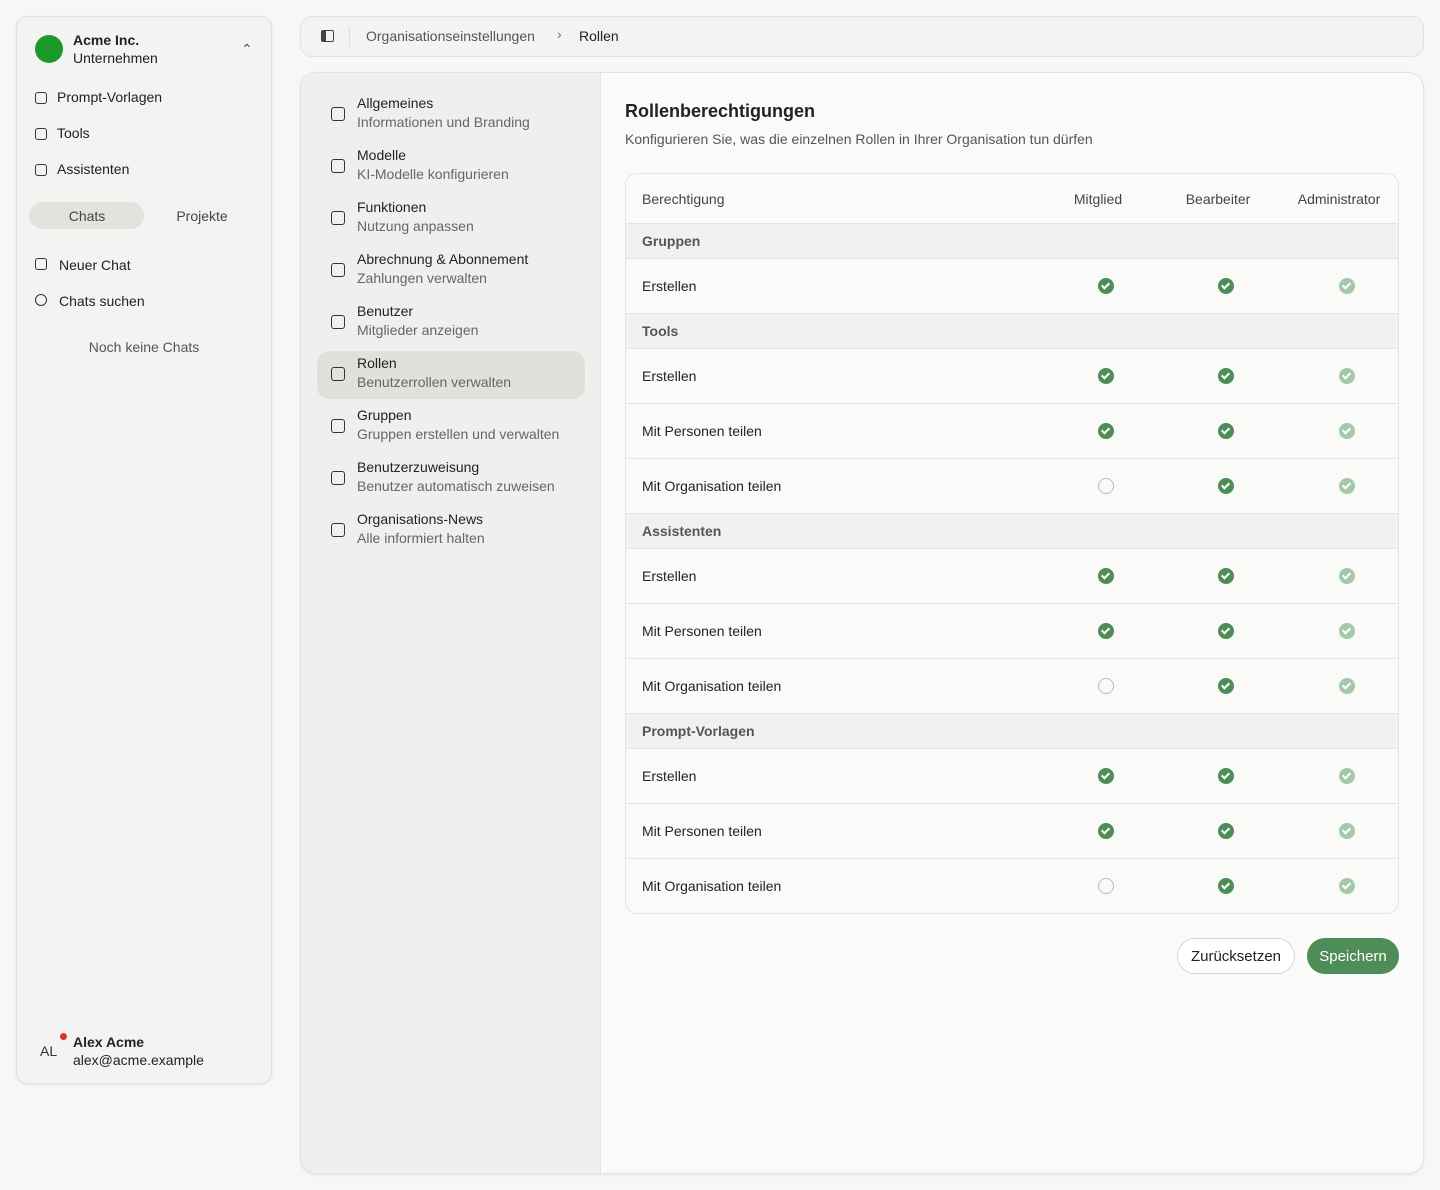 The image size is (1440, 1190). Describe the element at coordinates (1012, 775) in the screenshot. I see `permission-row: Erstellen` at that location.